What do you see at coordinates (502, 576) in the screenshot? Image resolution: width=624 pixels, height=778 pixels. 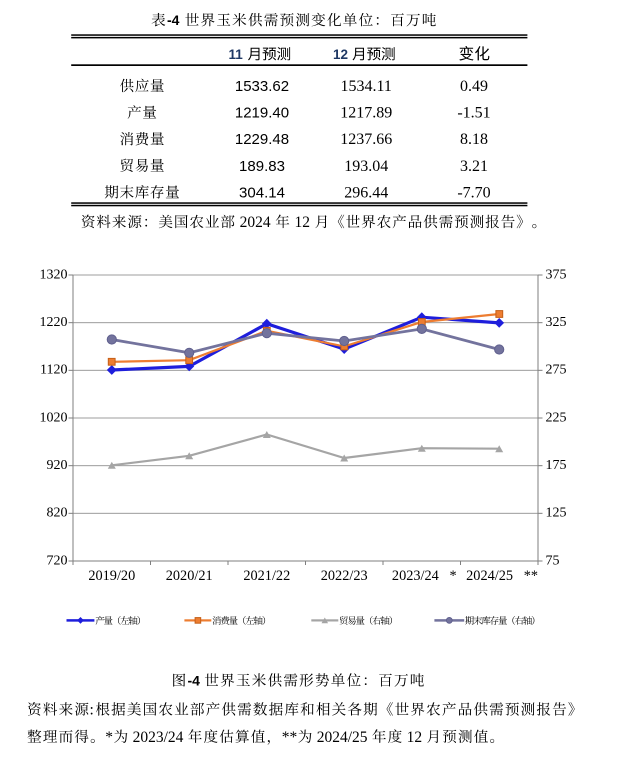 I see `svg-text: 2024/25 **` at bounding box center [502, 576].